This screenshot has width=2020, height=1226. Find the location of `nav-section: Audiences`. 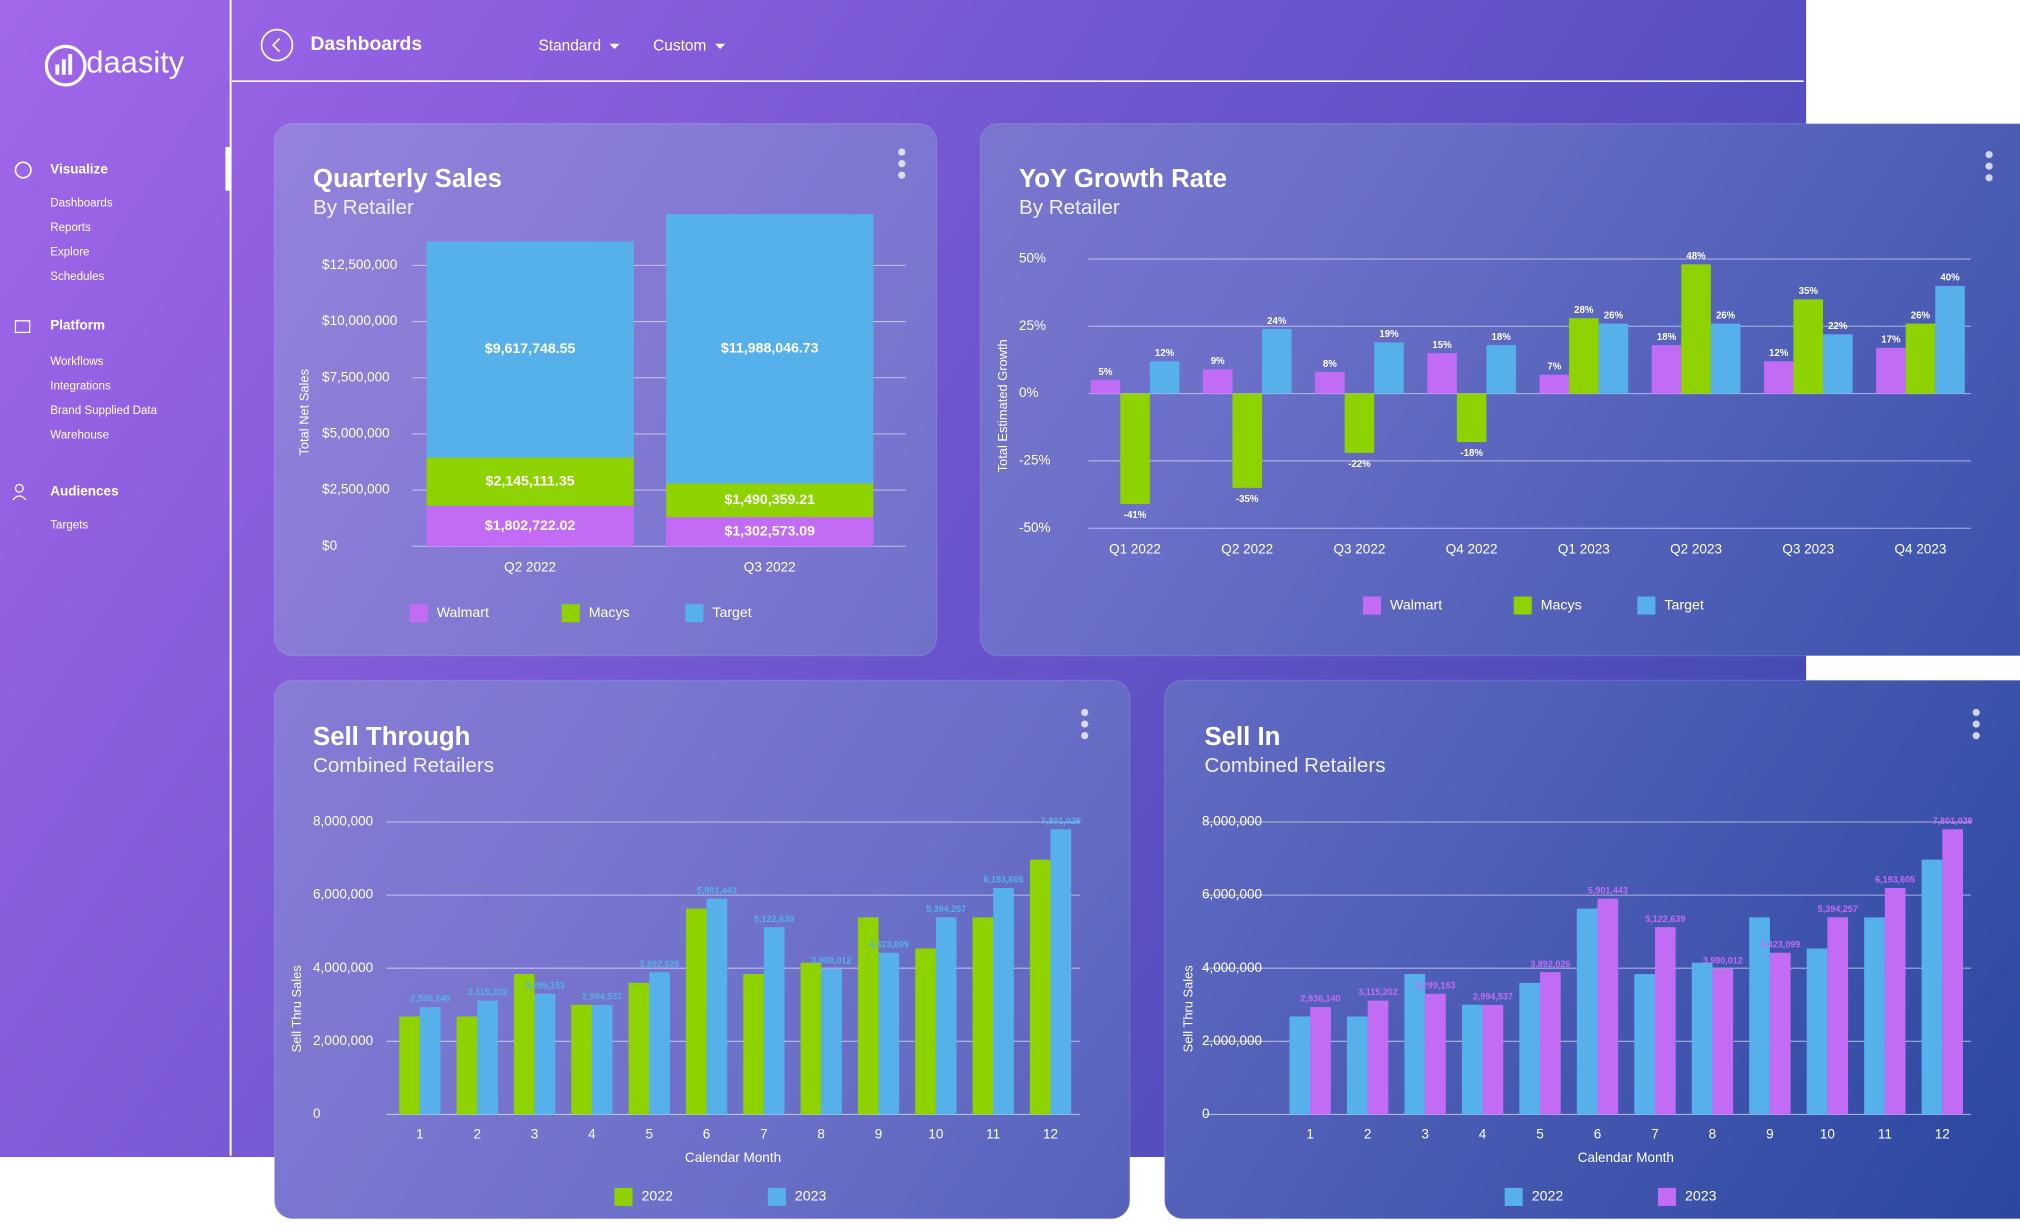

nav-section: Audiences is located at coordinates (84, 491).